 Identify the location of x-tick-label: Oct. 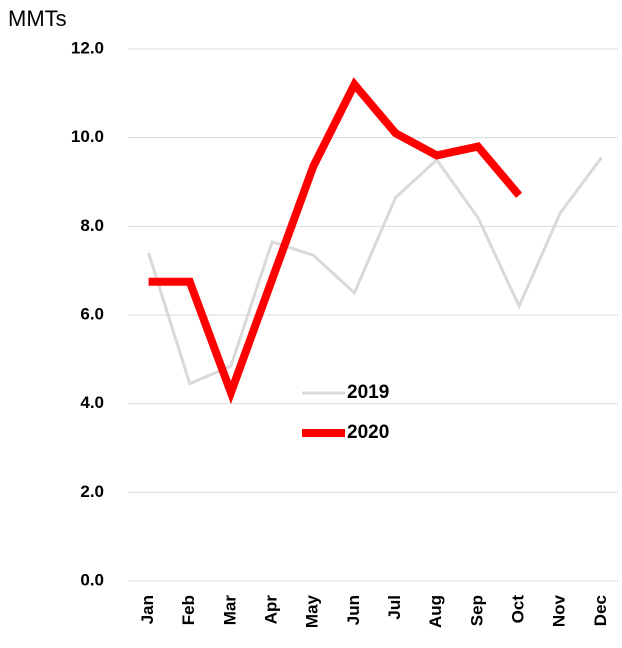
(518, 609).